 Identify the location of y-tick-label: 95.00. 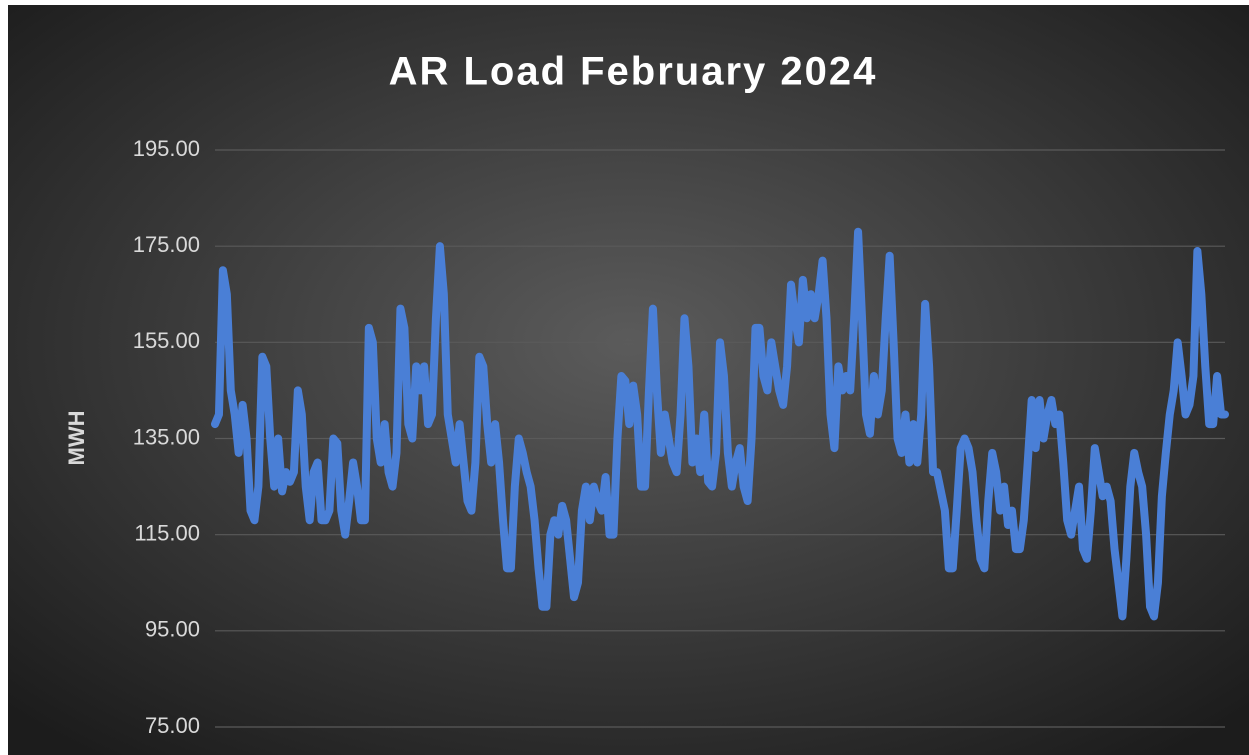
(172, 629).